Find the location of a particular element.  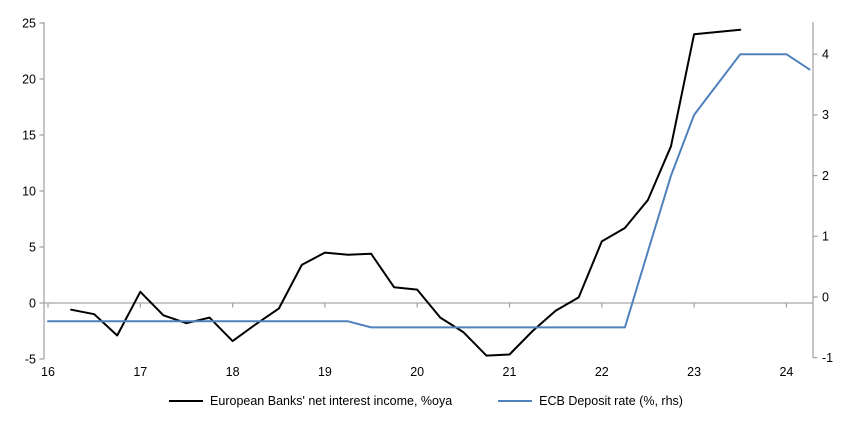

left-axis-tick-label: 20 is located at coordinates (29, 79).